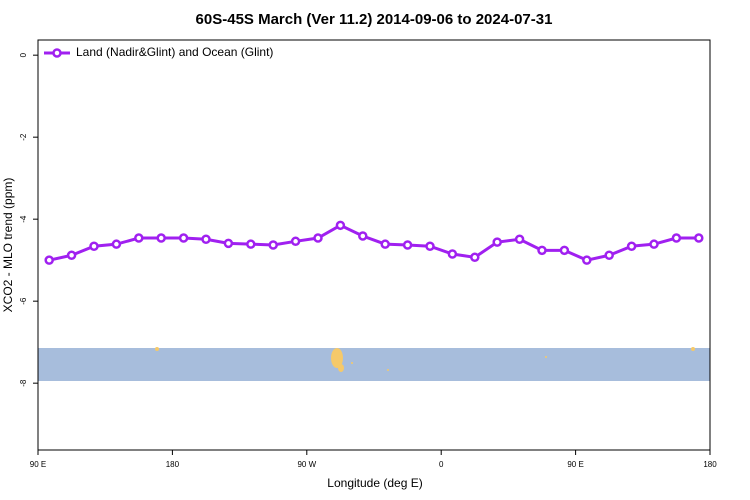 This screenshot has width=750, height=500. I want to click on x-tick-label: 0, so click(441, 464).